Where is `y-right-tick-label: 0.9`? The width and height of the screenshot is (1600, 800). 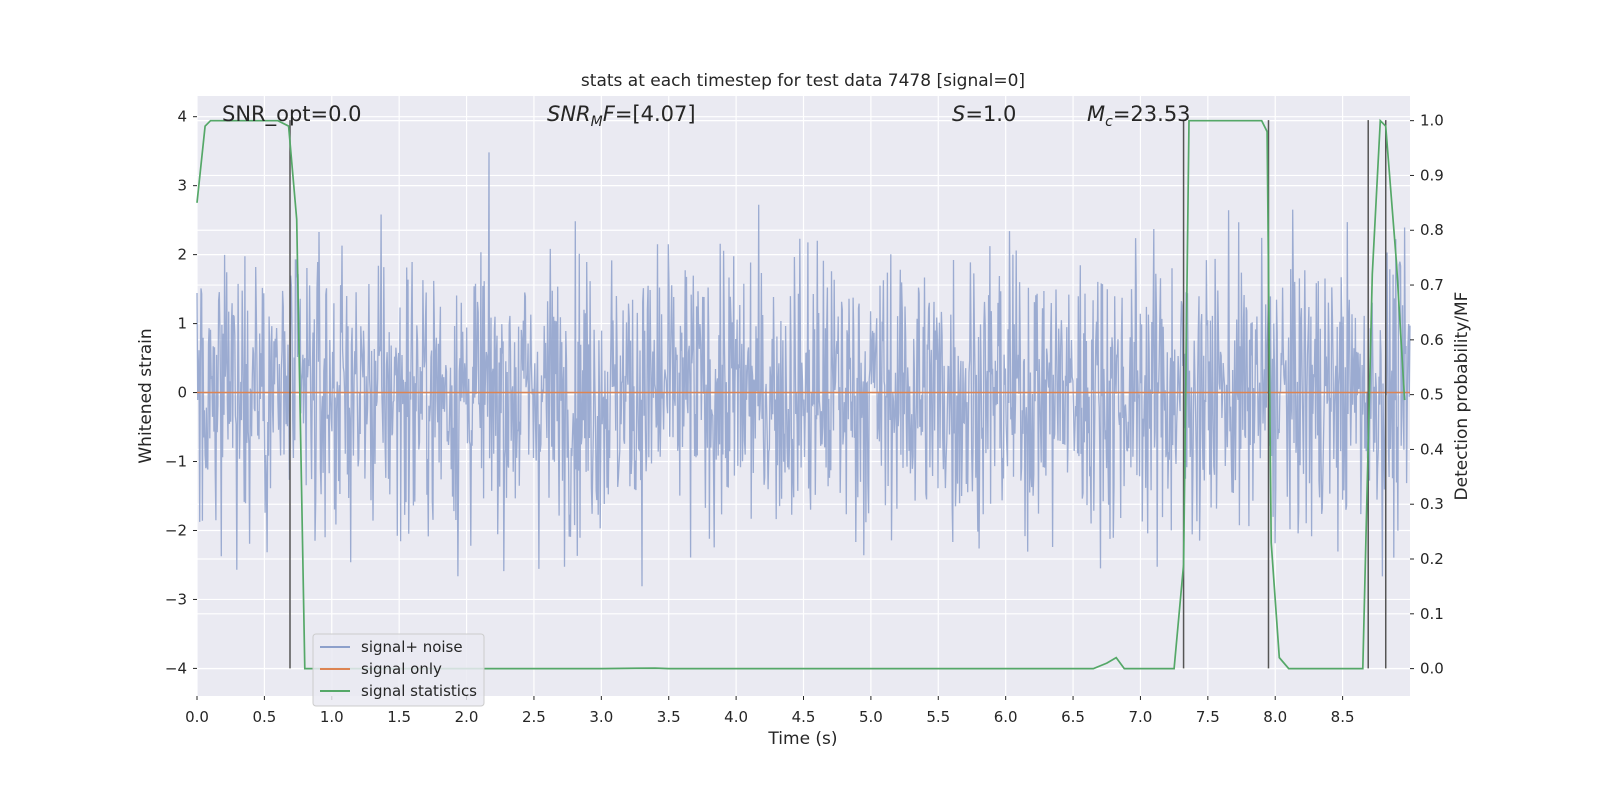
y-right-tick-label: 0.9 is located at coordinates (1432, 175).